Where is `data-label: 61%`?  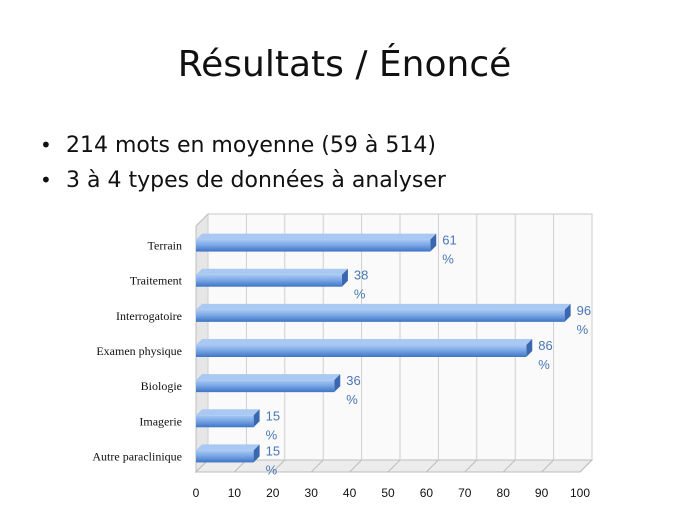 data-label: 61% is located at coordinates (449, 250).